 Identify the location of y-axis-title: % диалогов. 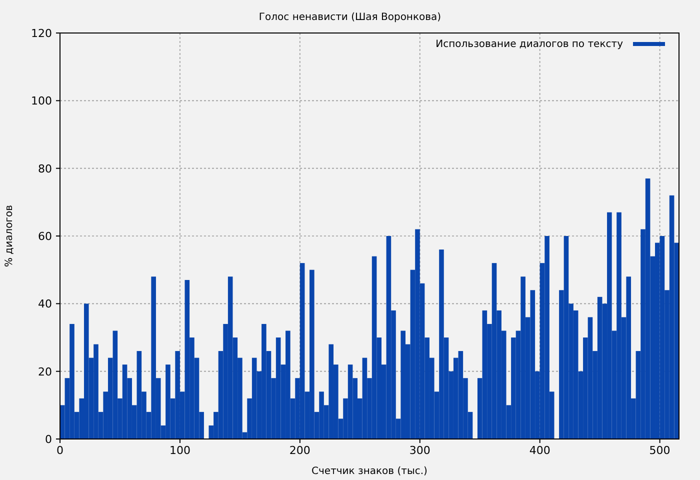
(9, 235).